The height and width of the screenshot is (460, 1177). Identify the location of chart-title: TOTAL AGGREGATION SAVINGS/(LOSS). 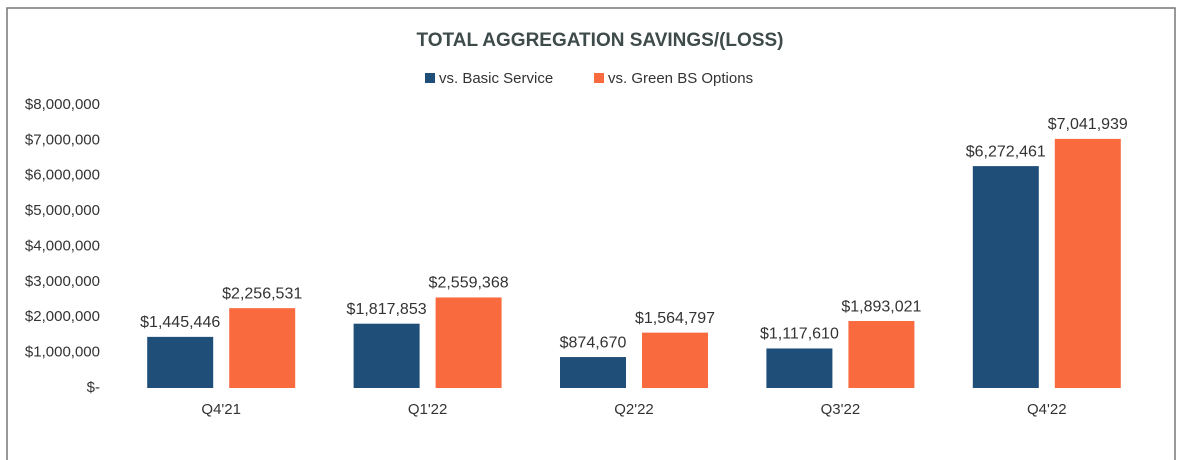
(600, 40).